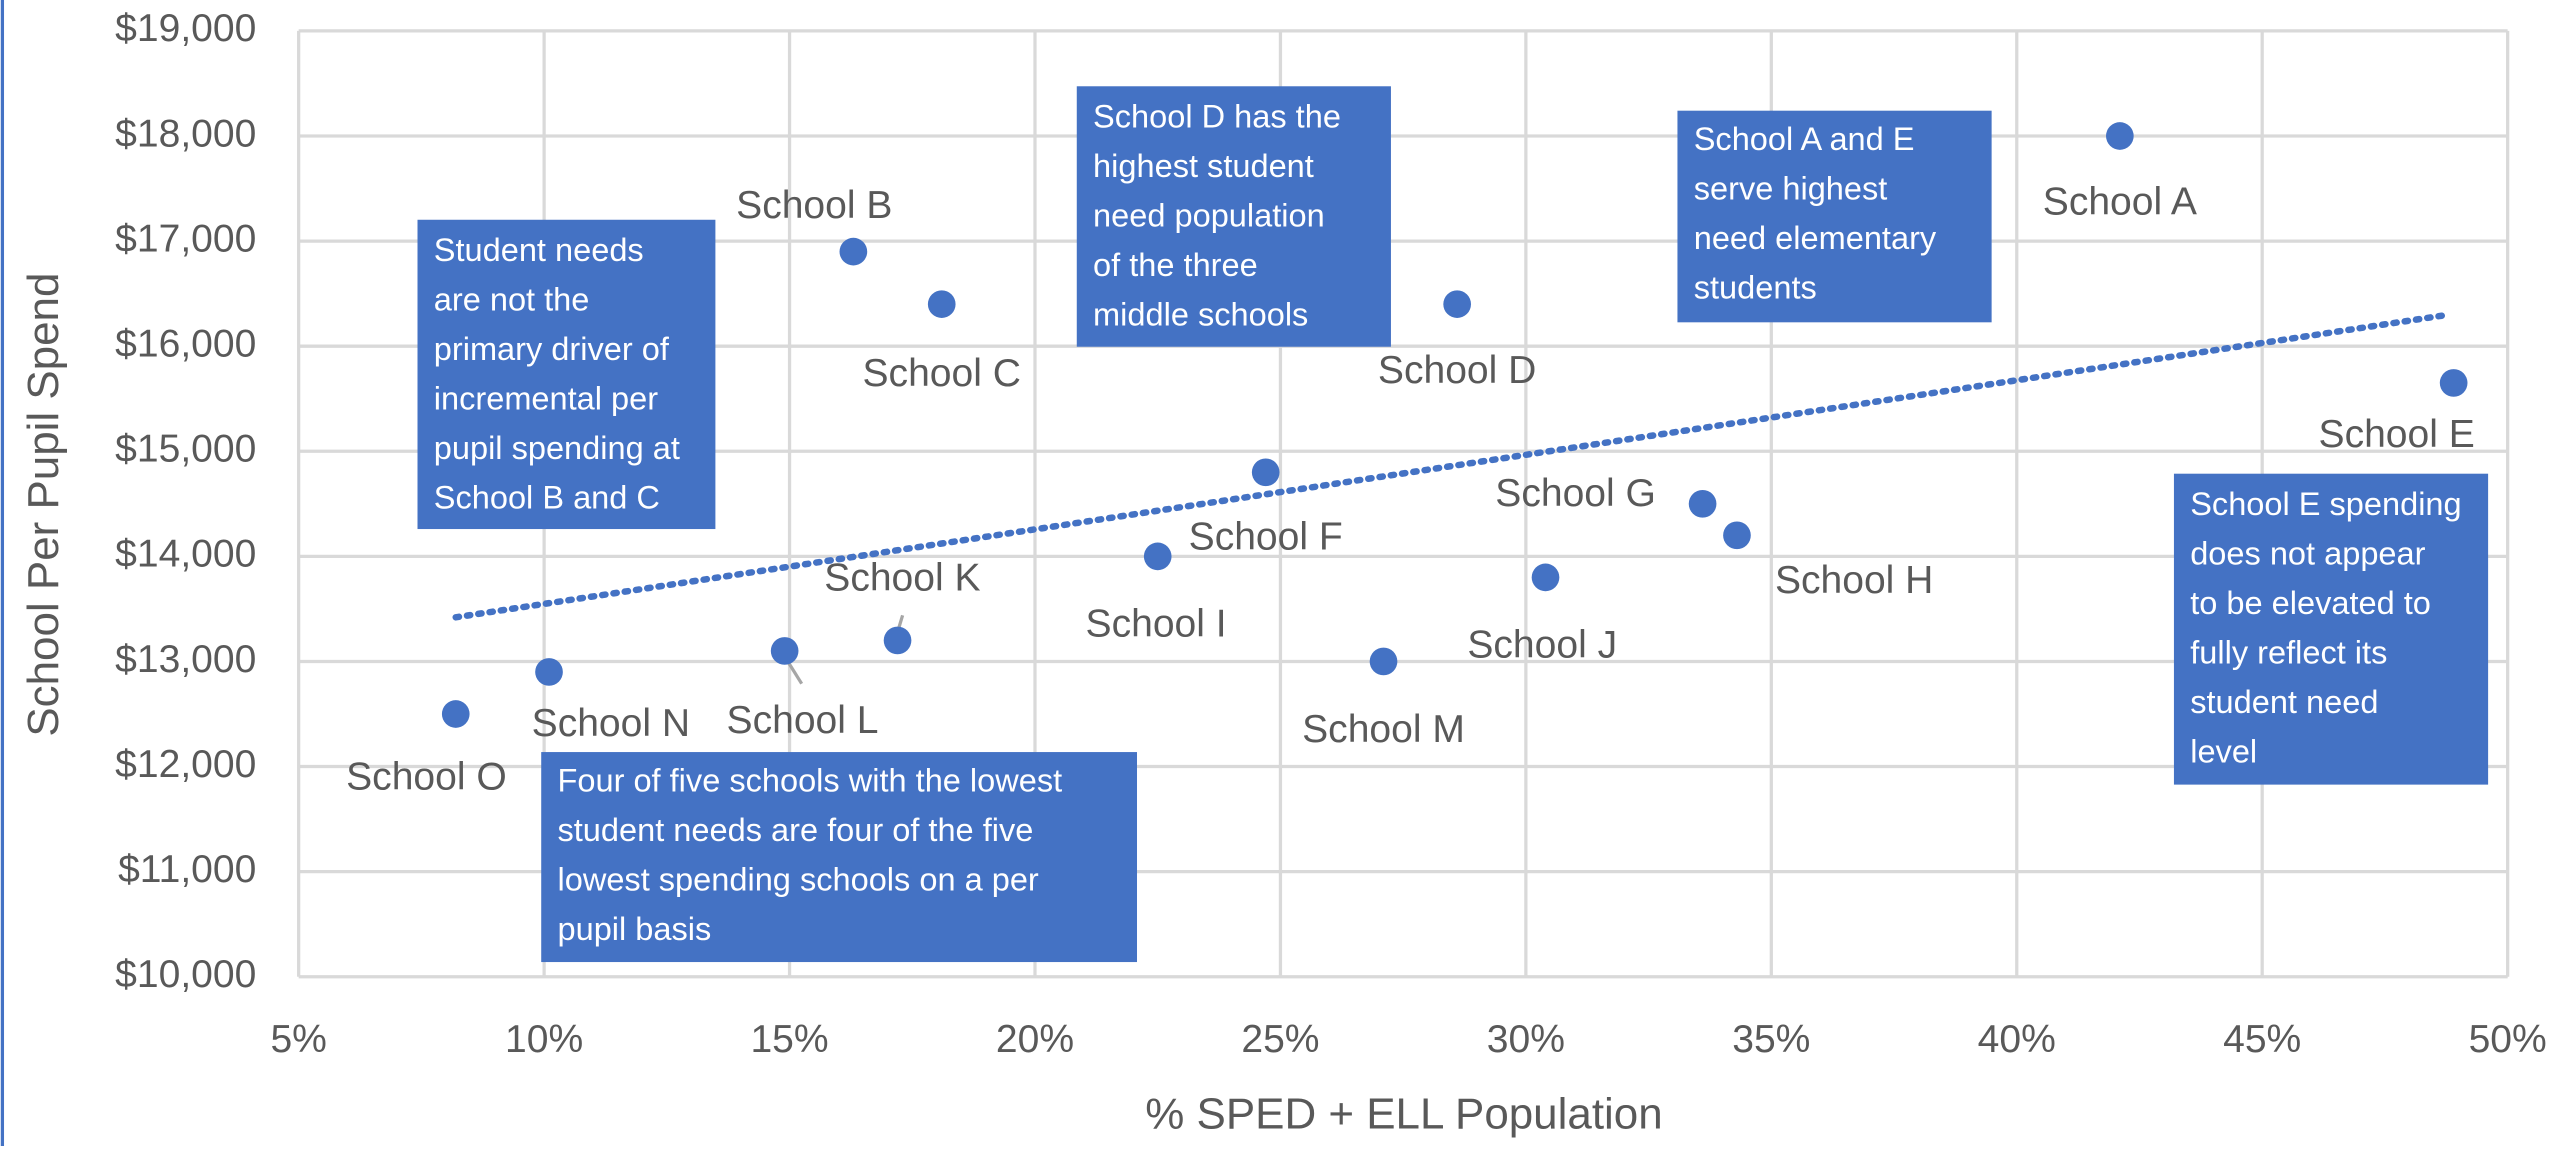 The width and height of the screenshot is (2554, 1151). Describe the element at coordinates (547, 497) in the screenshot. I see `annotation-text: School B and C` at that location.